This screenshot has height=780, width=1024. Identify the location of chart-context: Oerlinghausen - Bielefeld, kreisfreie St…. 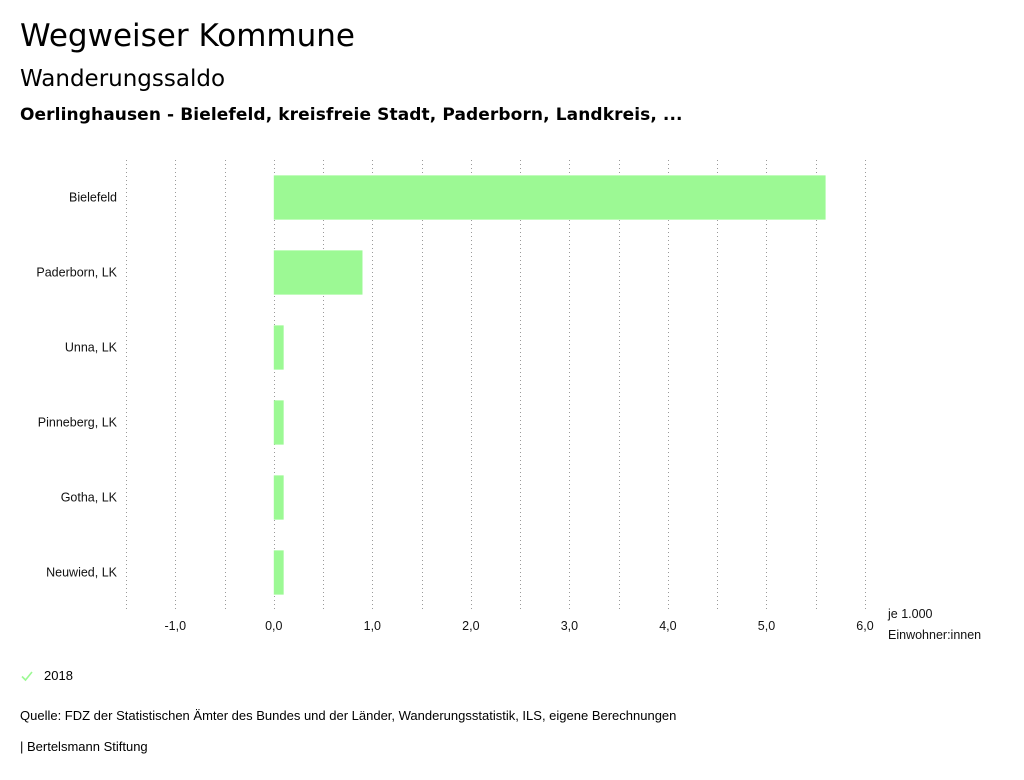
(351, 115).